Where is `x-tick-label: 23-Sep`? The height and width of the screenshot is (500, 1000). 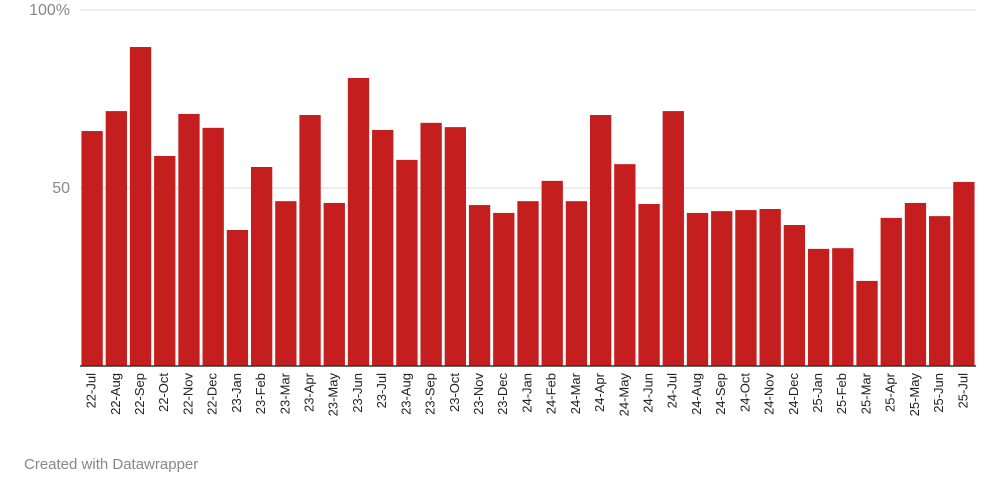
x-tick-label: 23-Sep is located at coordinates (430, 394).